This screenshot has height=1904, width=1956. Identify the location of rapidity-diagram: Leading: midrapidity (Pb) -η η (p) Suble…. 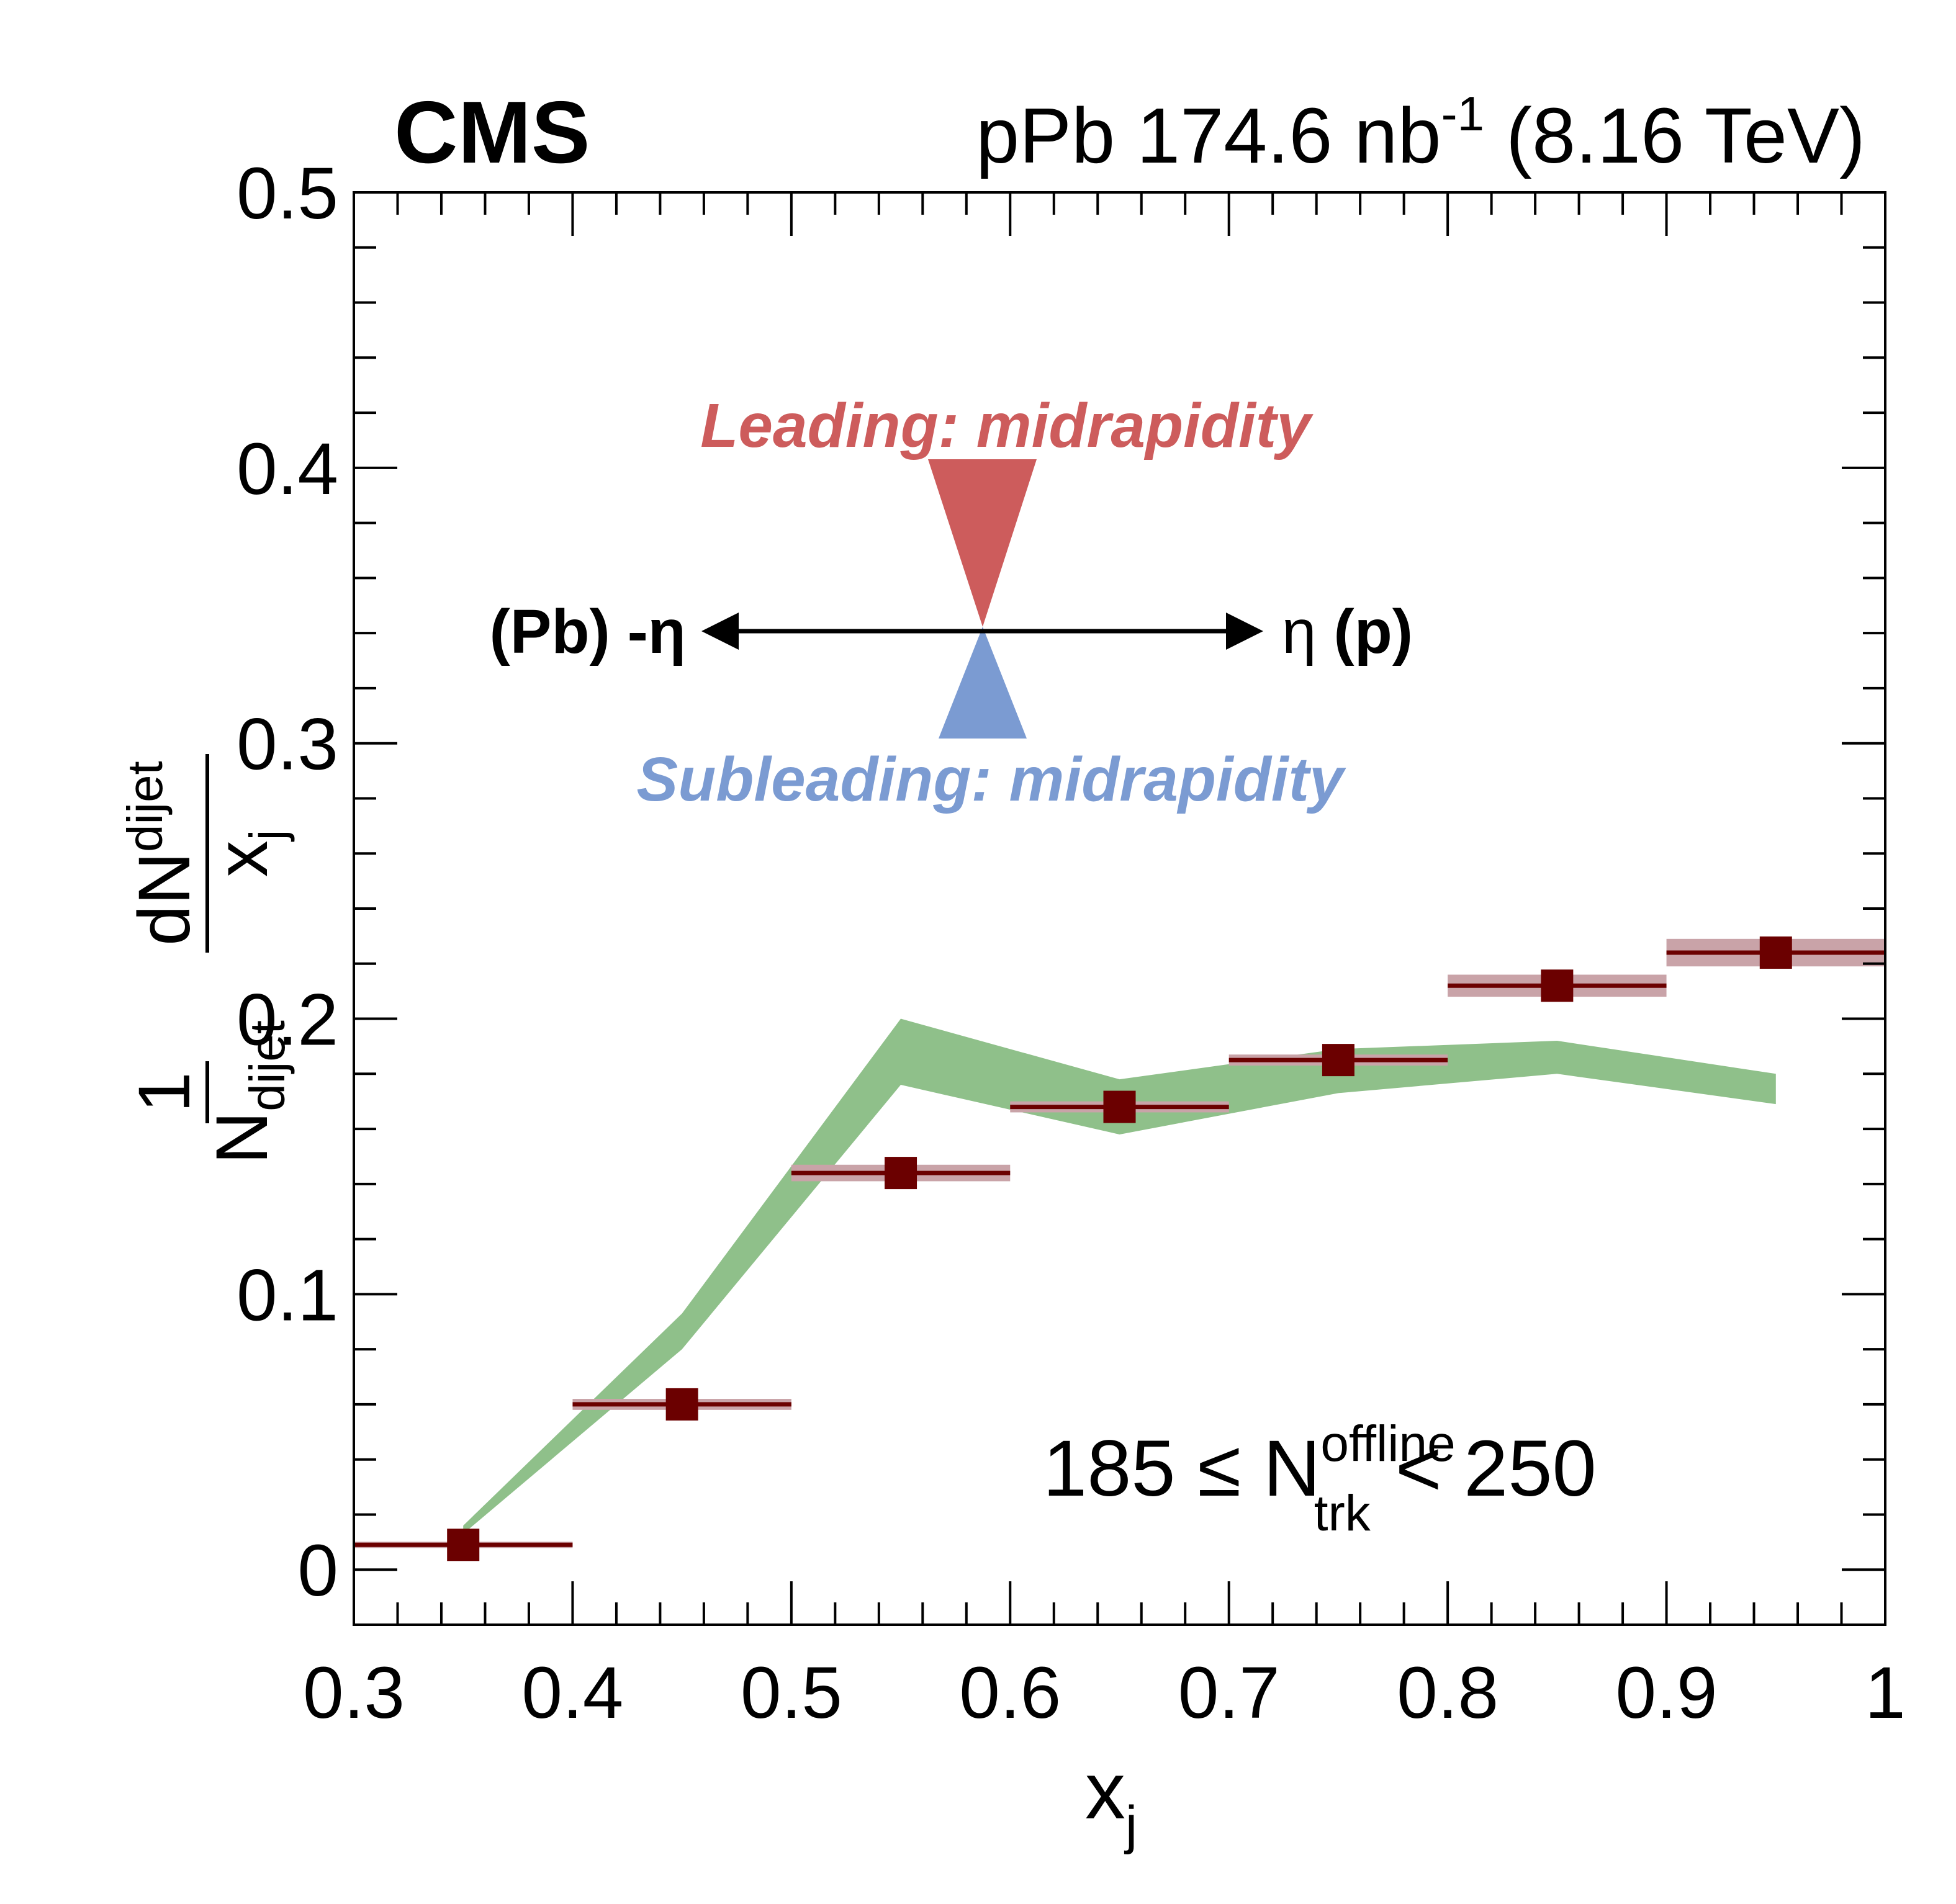
(951, 603).